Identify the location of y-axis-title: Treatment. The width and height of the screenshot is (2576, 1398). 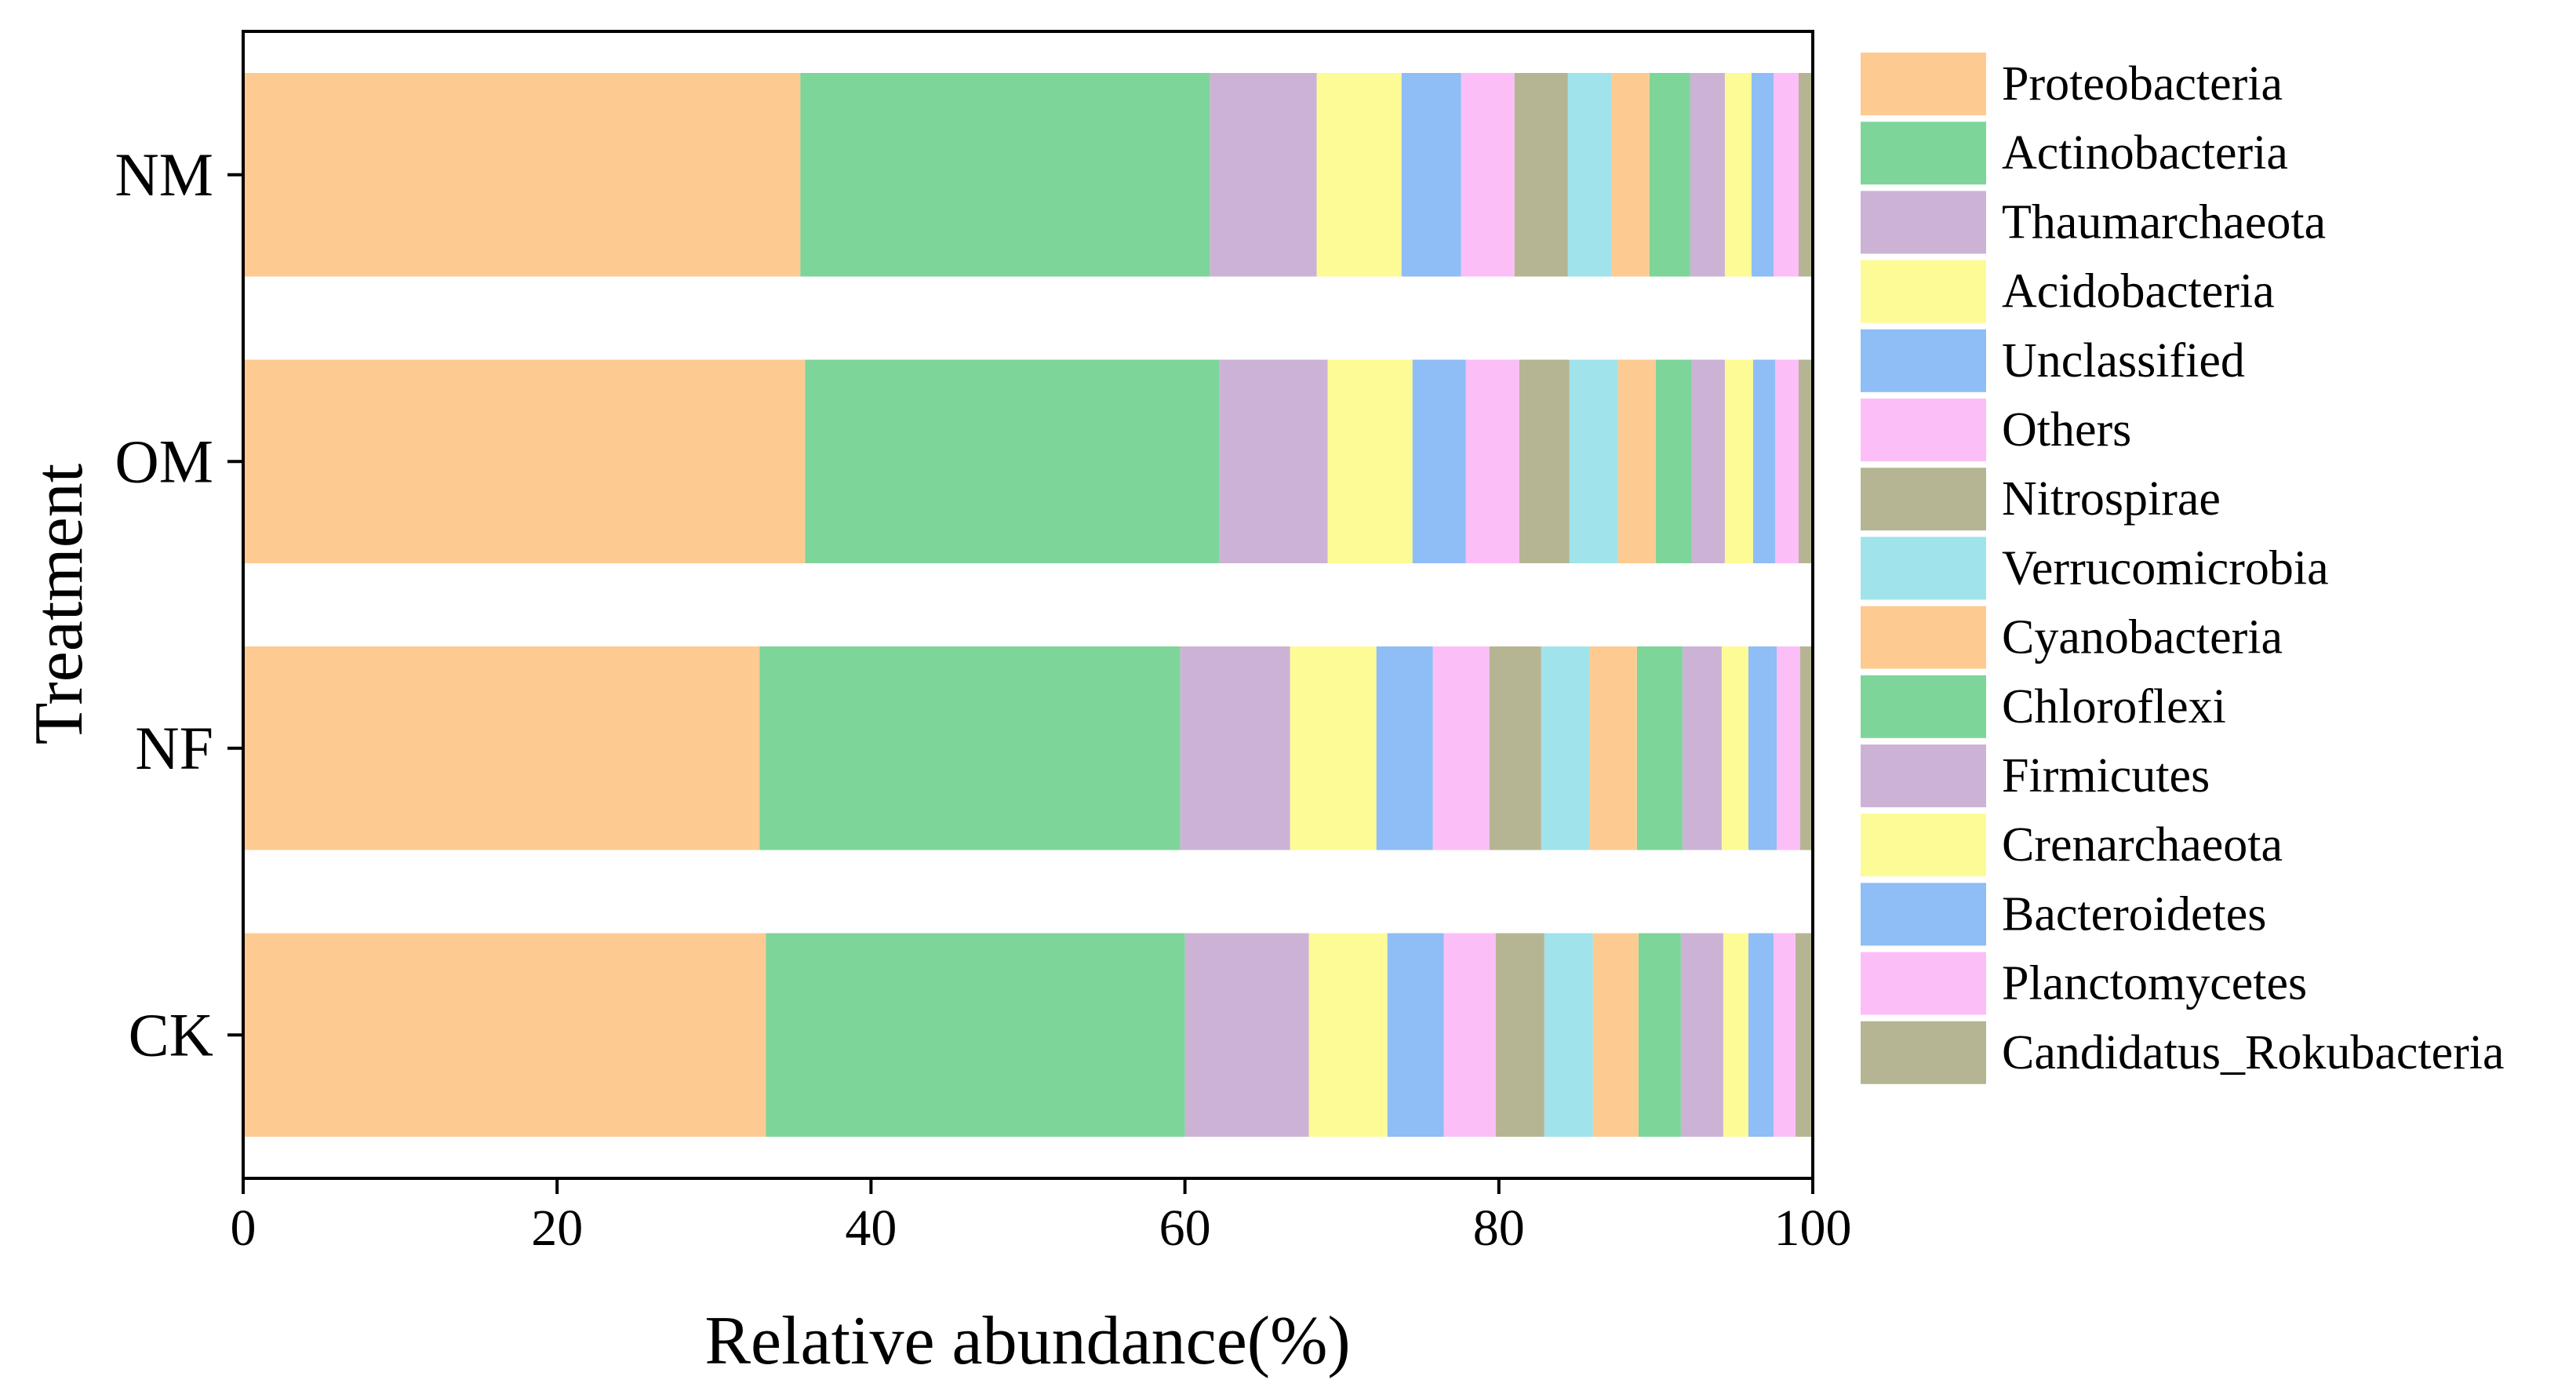
(59, 604).